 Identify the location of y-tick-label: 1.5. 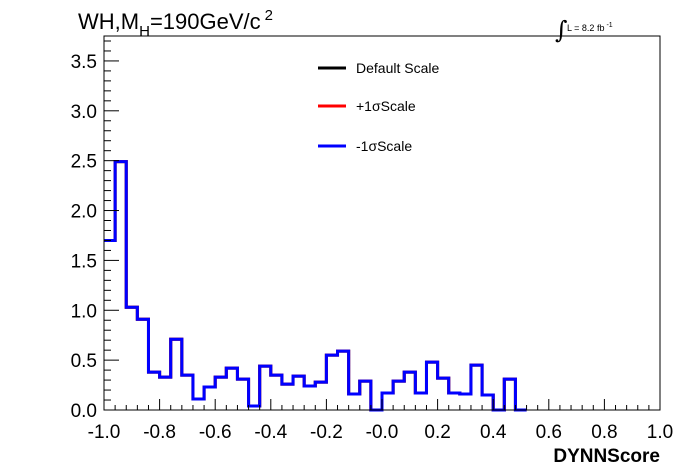
(84, 261).